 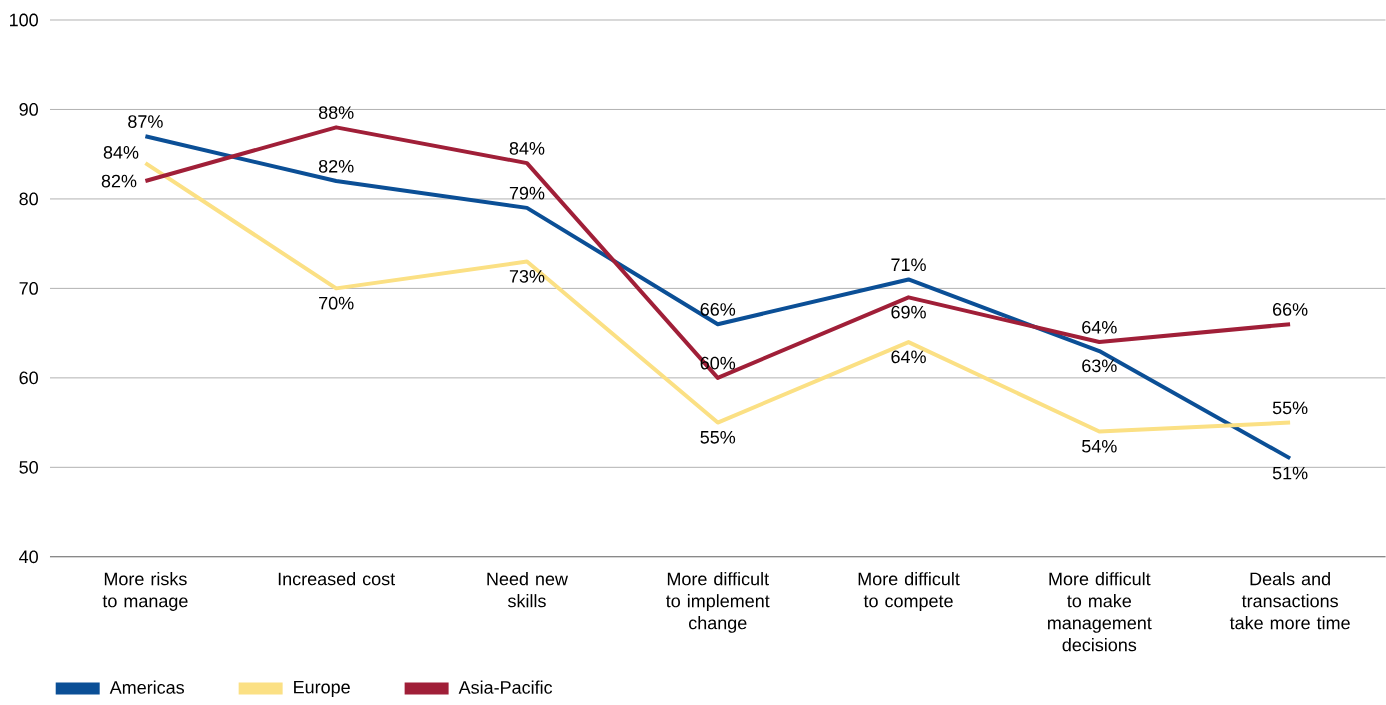 What do you see at coordinates (28, 110) in the screenshot?
I see `y-tick-label: 90` at bounding box center [28, 110].